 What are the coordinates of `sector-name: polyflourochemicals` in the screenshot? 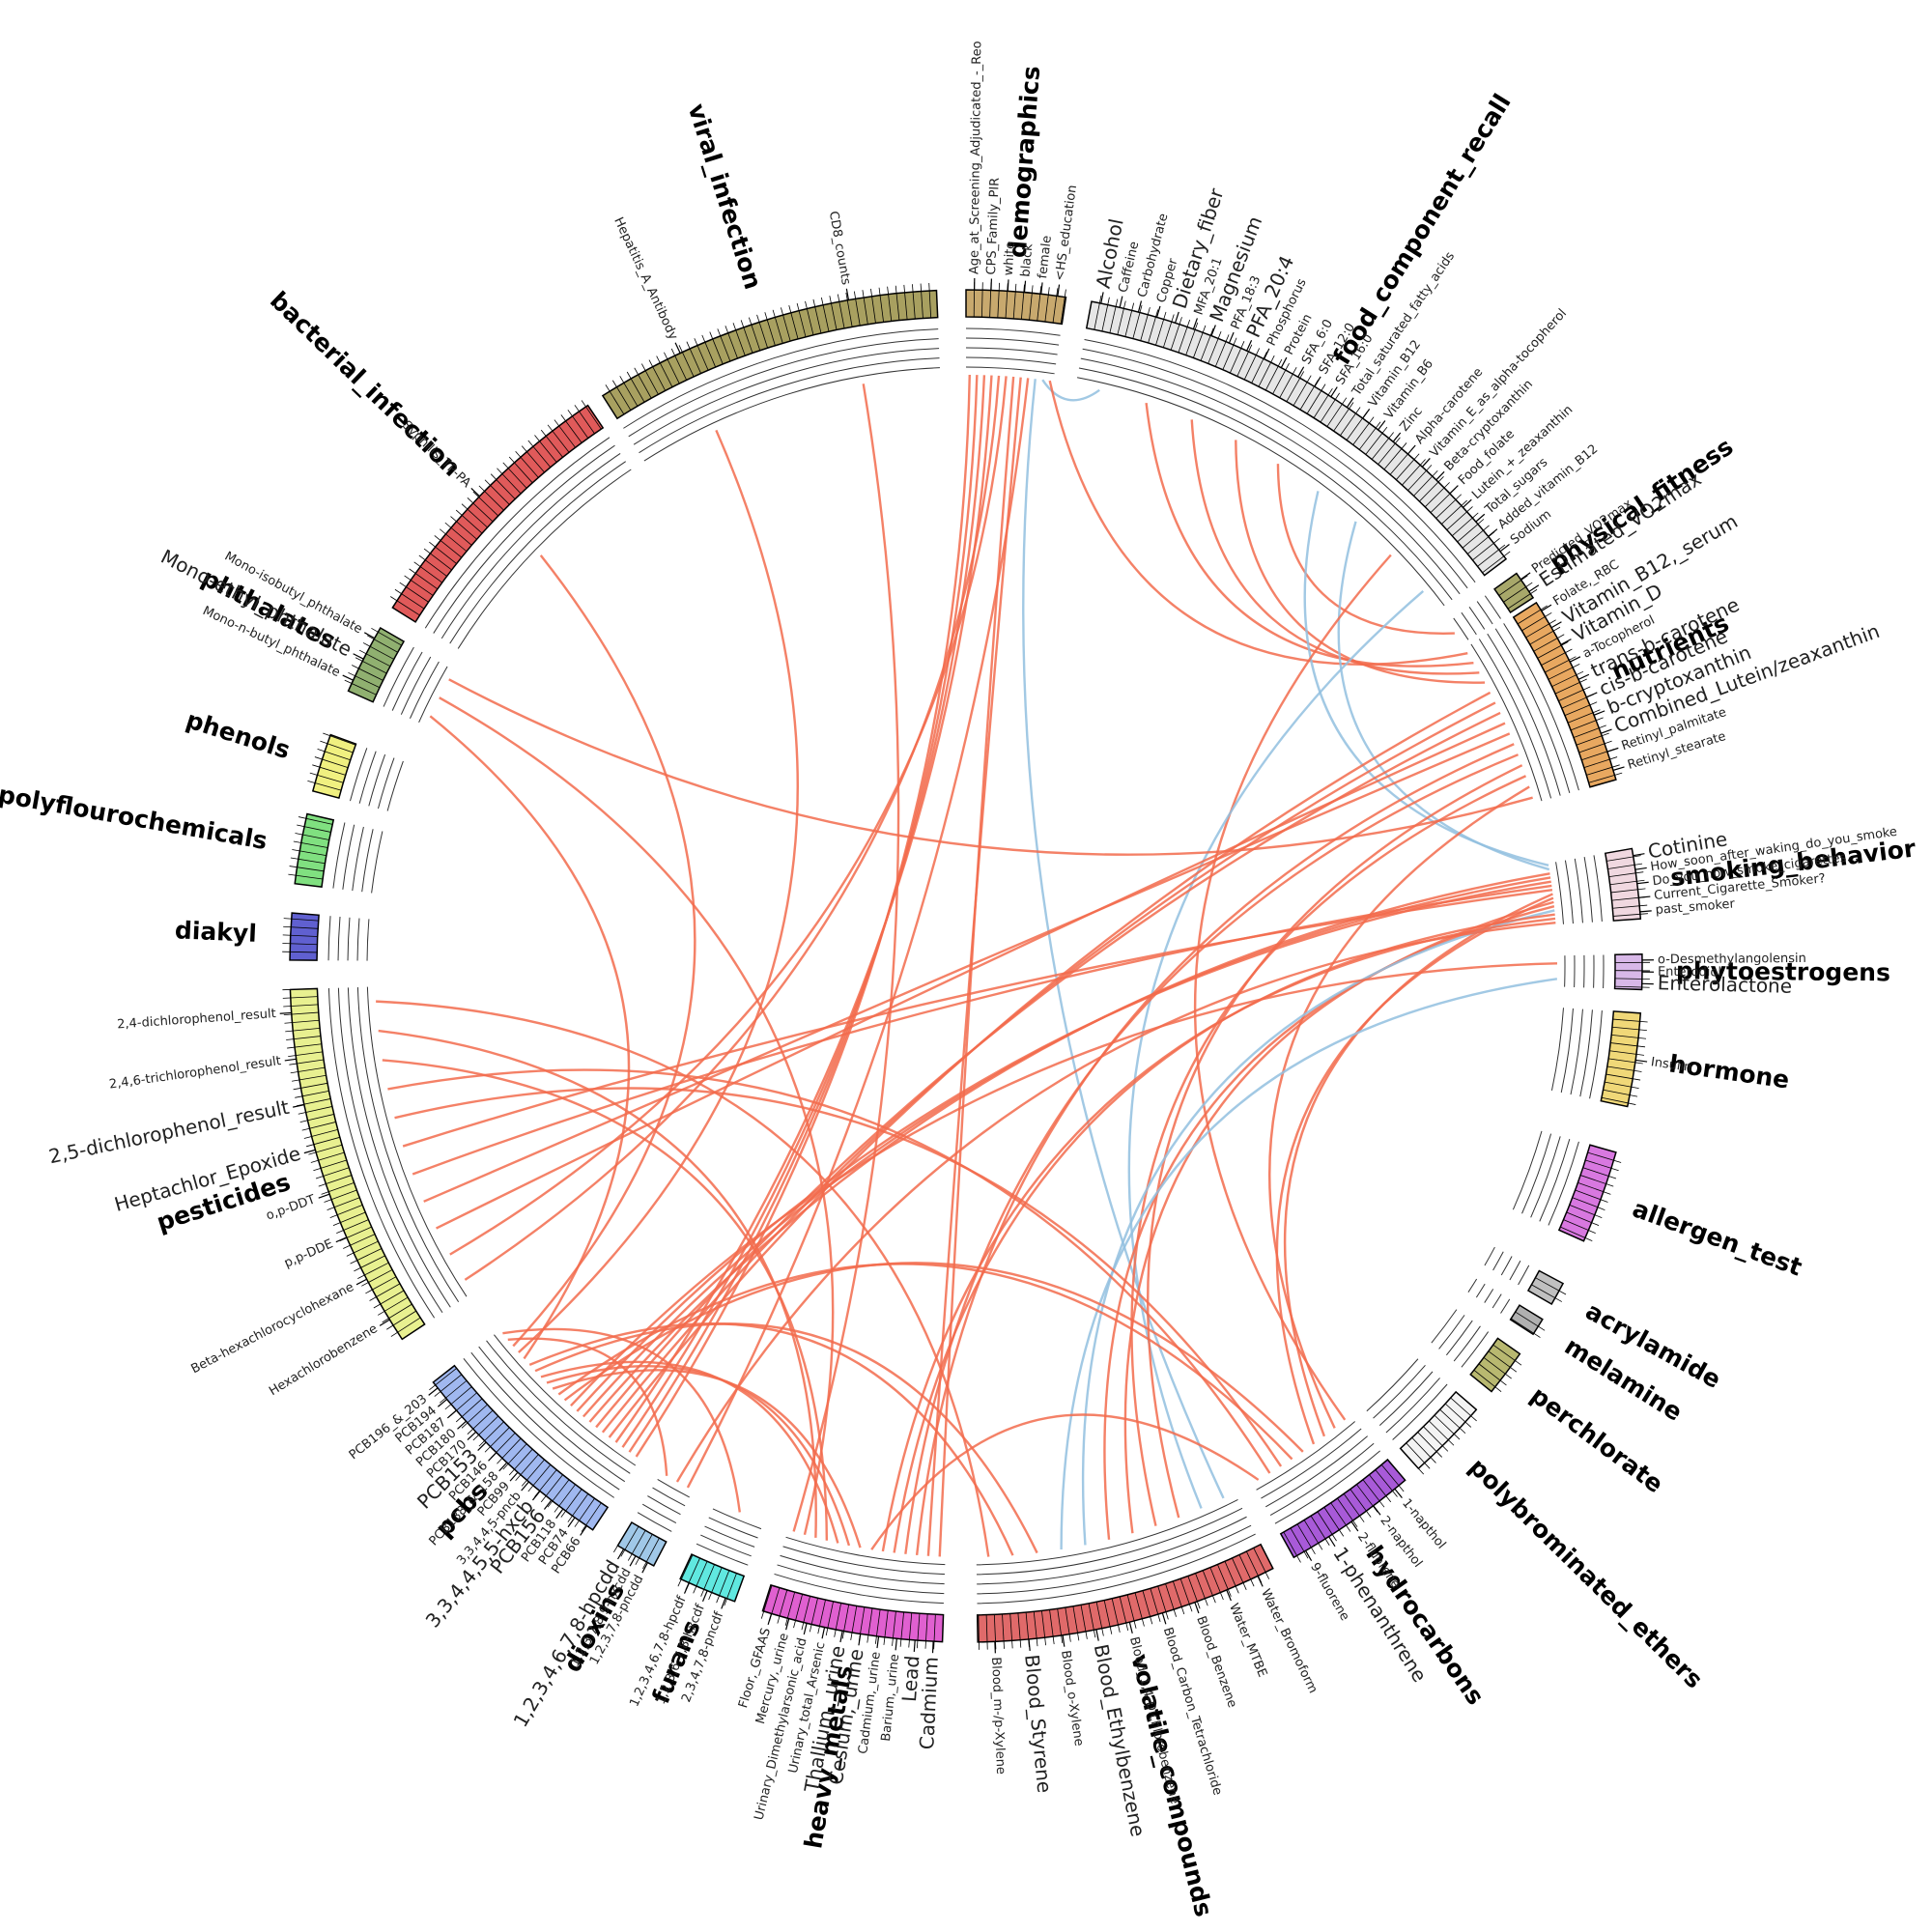 It's located at (135, 818).